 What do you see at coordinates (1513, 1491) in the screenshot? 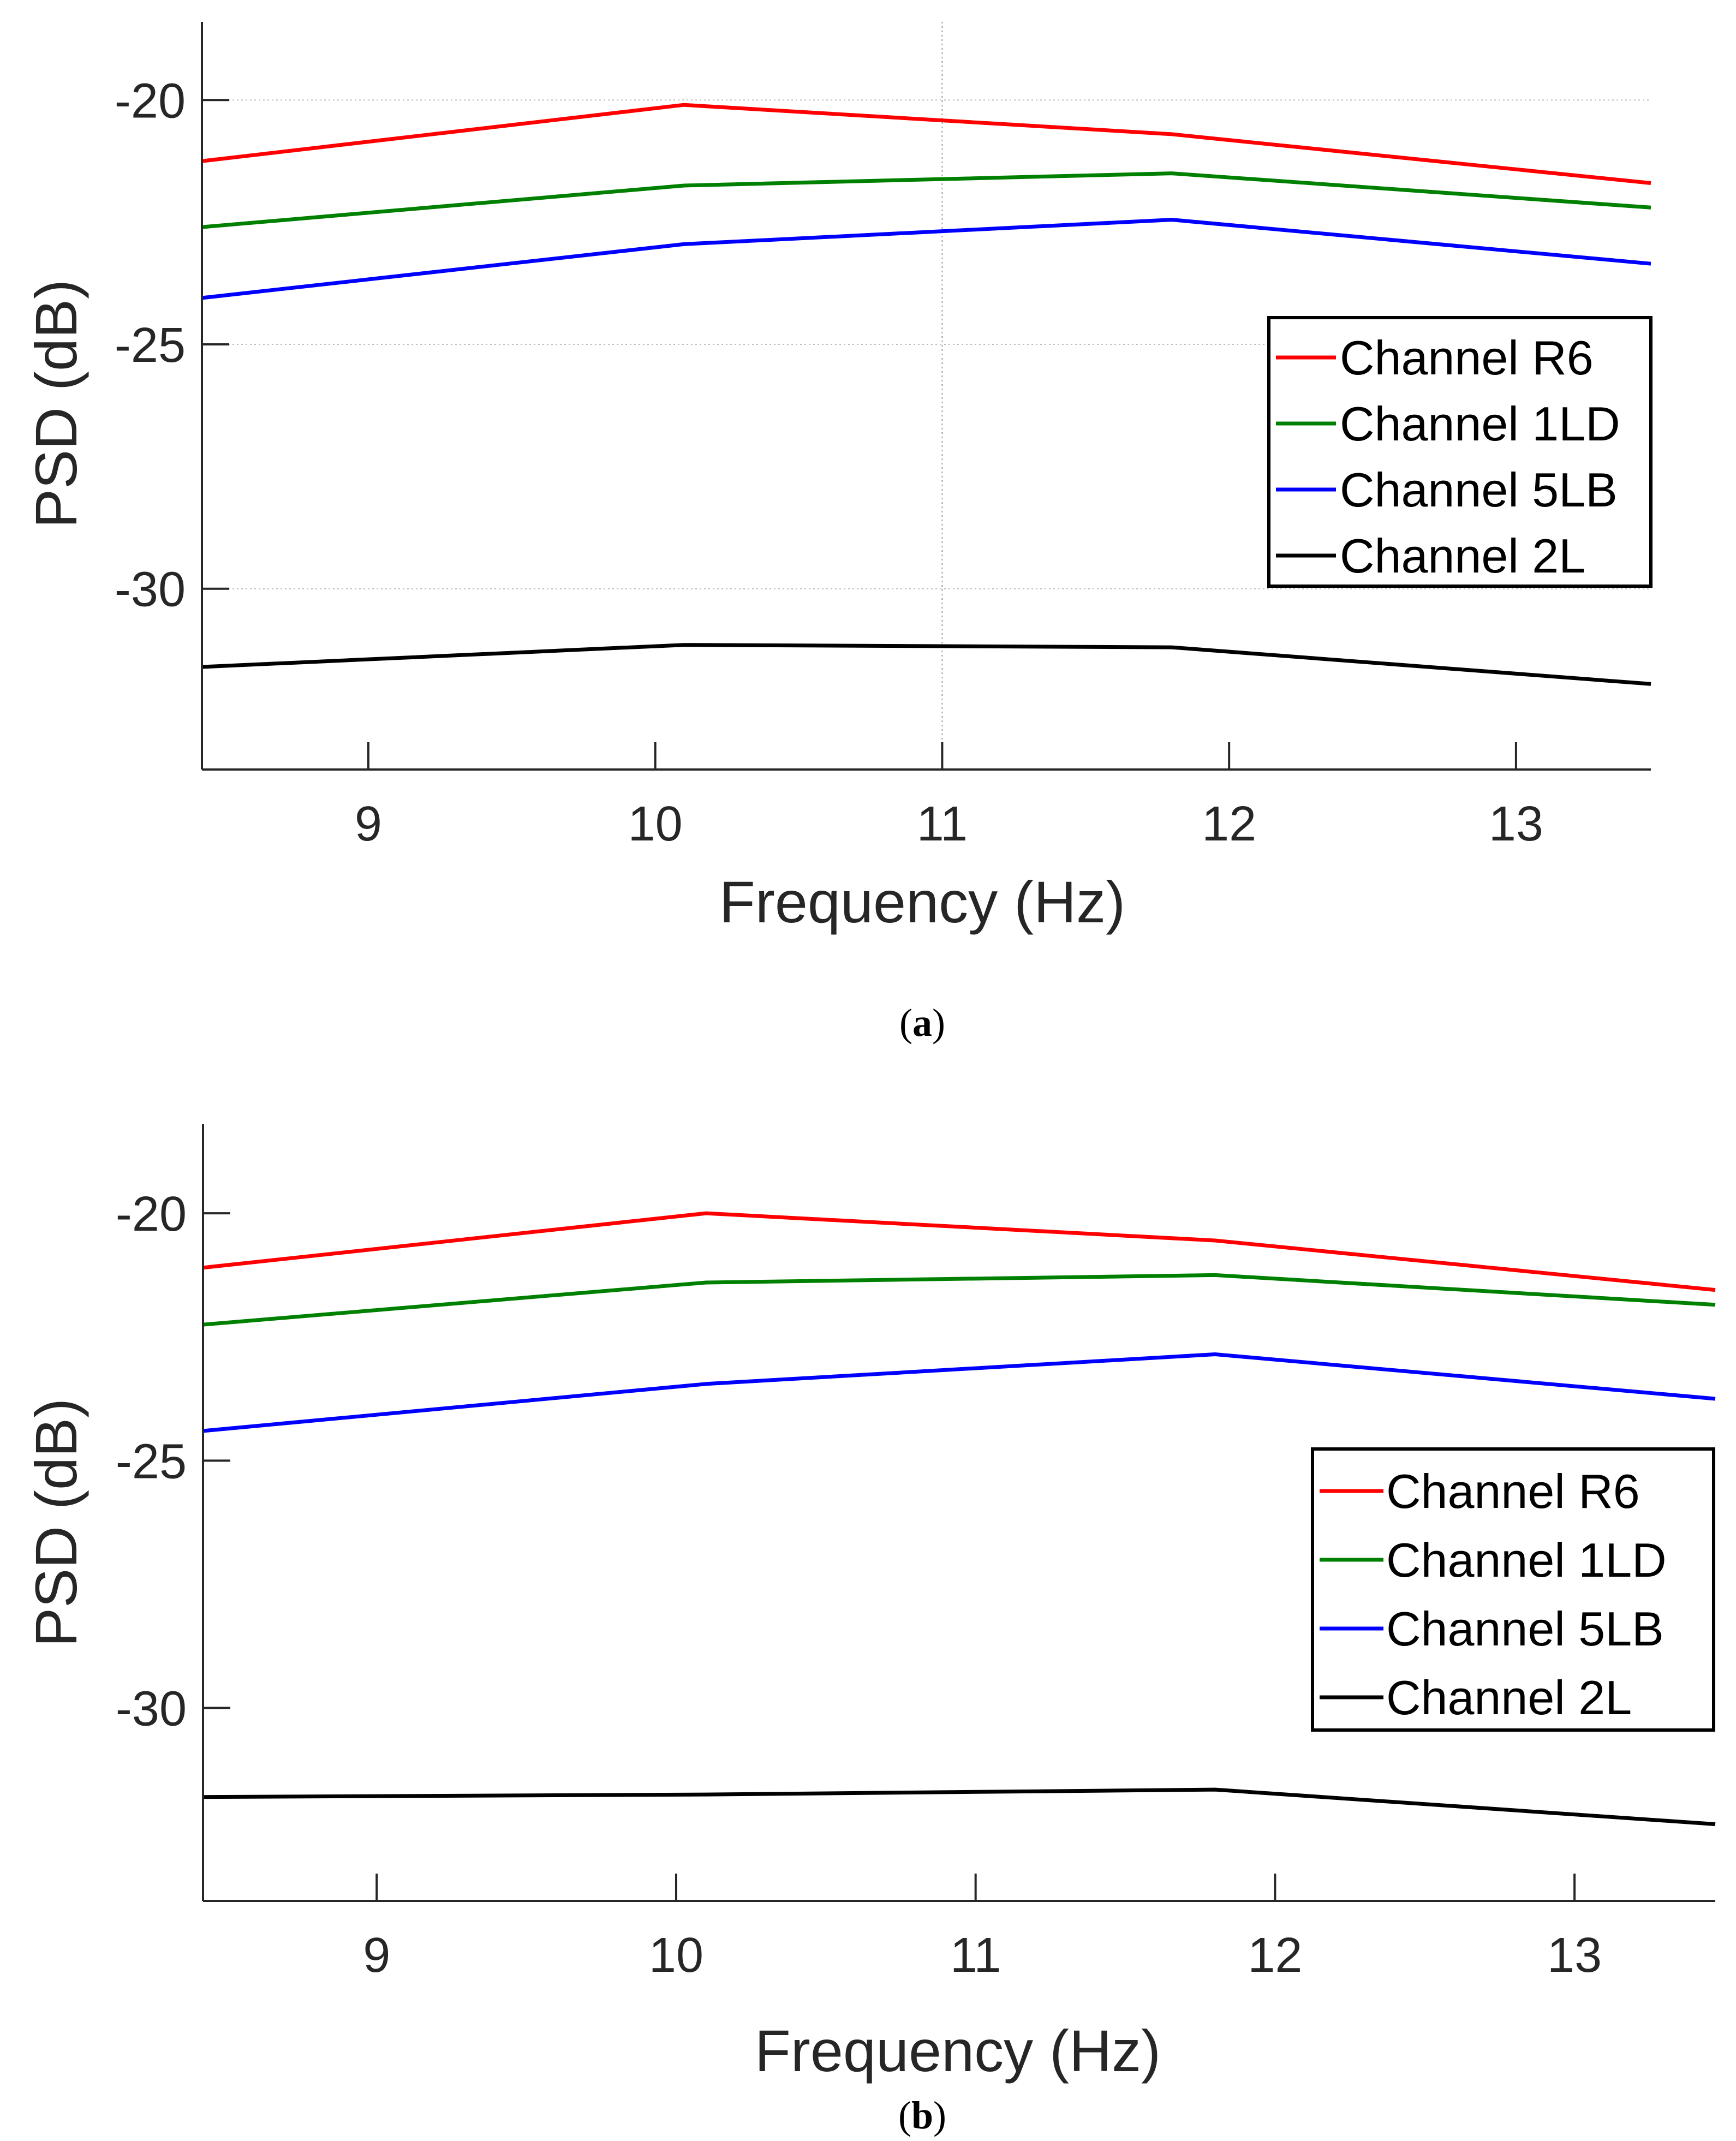
I see `legend-label-b-0: Channel R6` at bounding box center [1513, 1491].